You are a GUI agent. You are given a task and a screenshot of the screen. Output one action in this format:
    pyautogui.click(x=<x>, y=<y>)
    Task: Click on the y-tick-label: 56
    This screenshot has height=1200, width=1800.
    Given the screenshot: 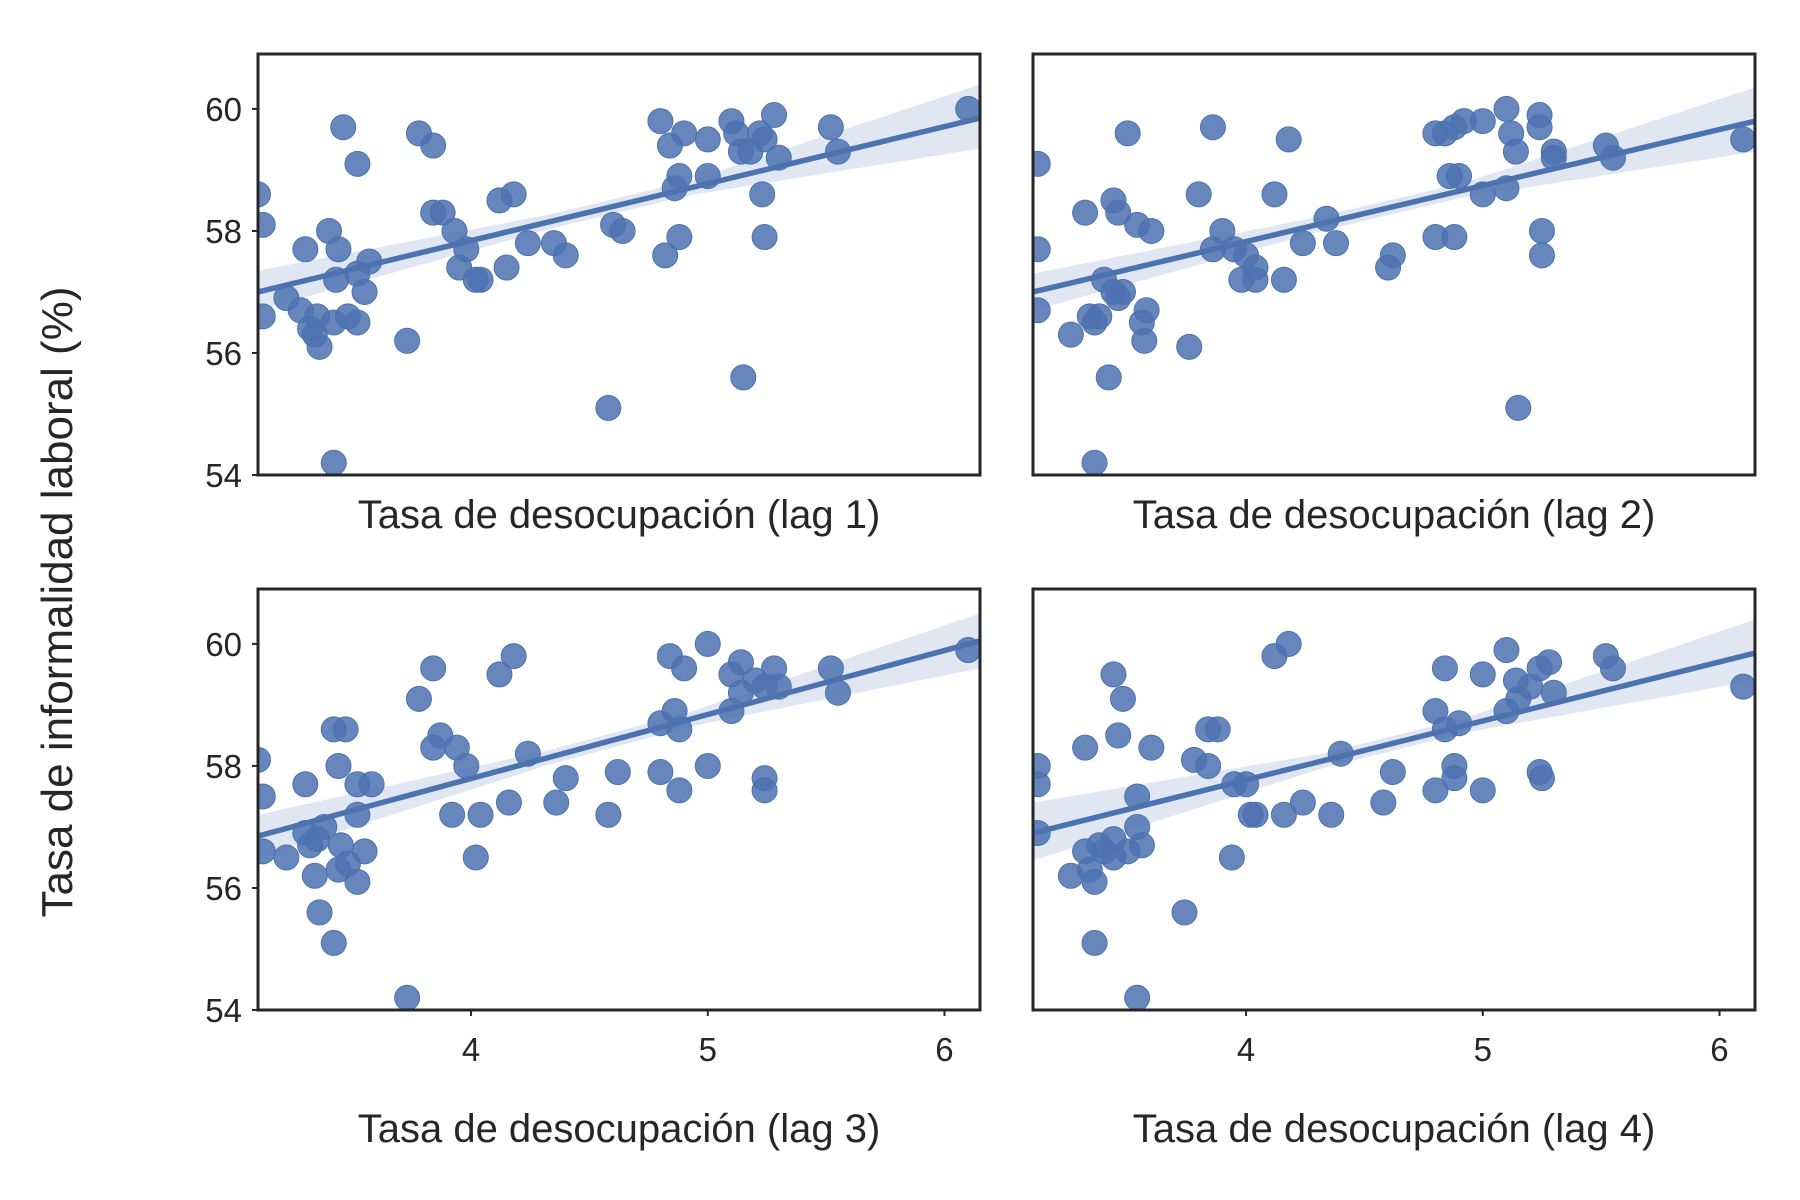 What is the action you would take?
    pyautogui.click(x=223, y=353)
    